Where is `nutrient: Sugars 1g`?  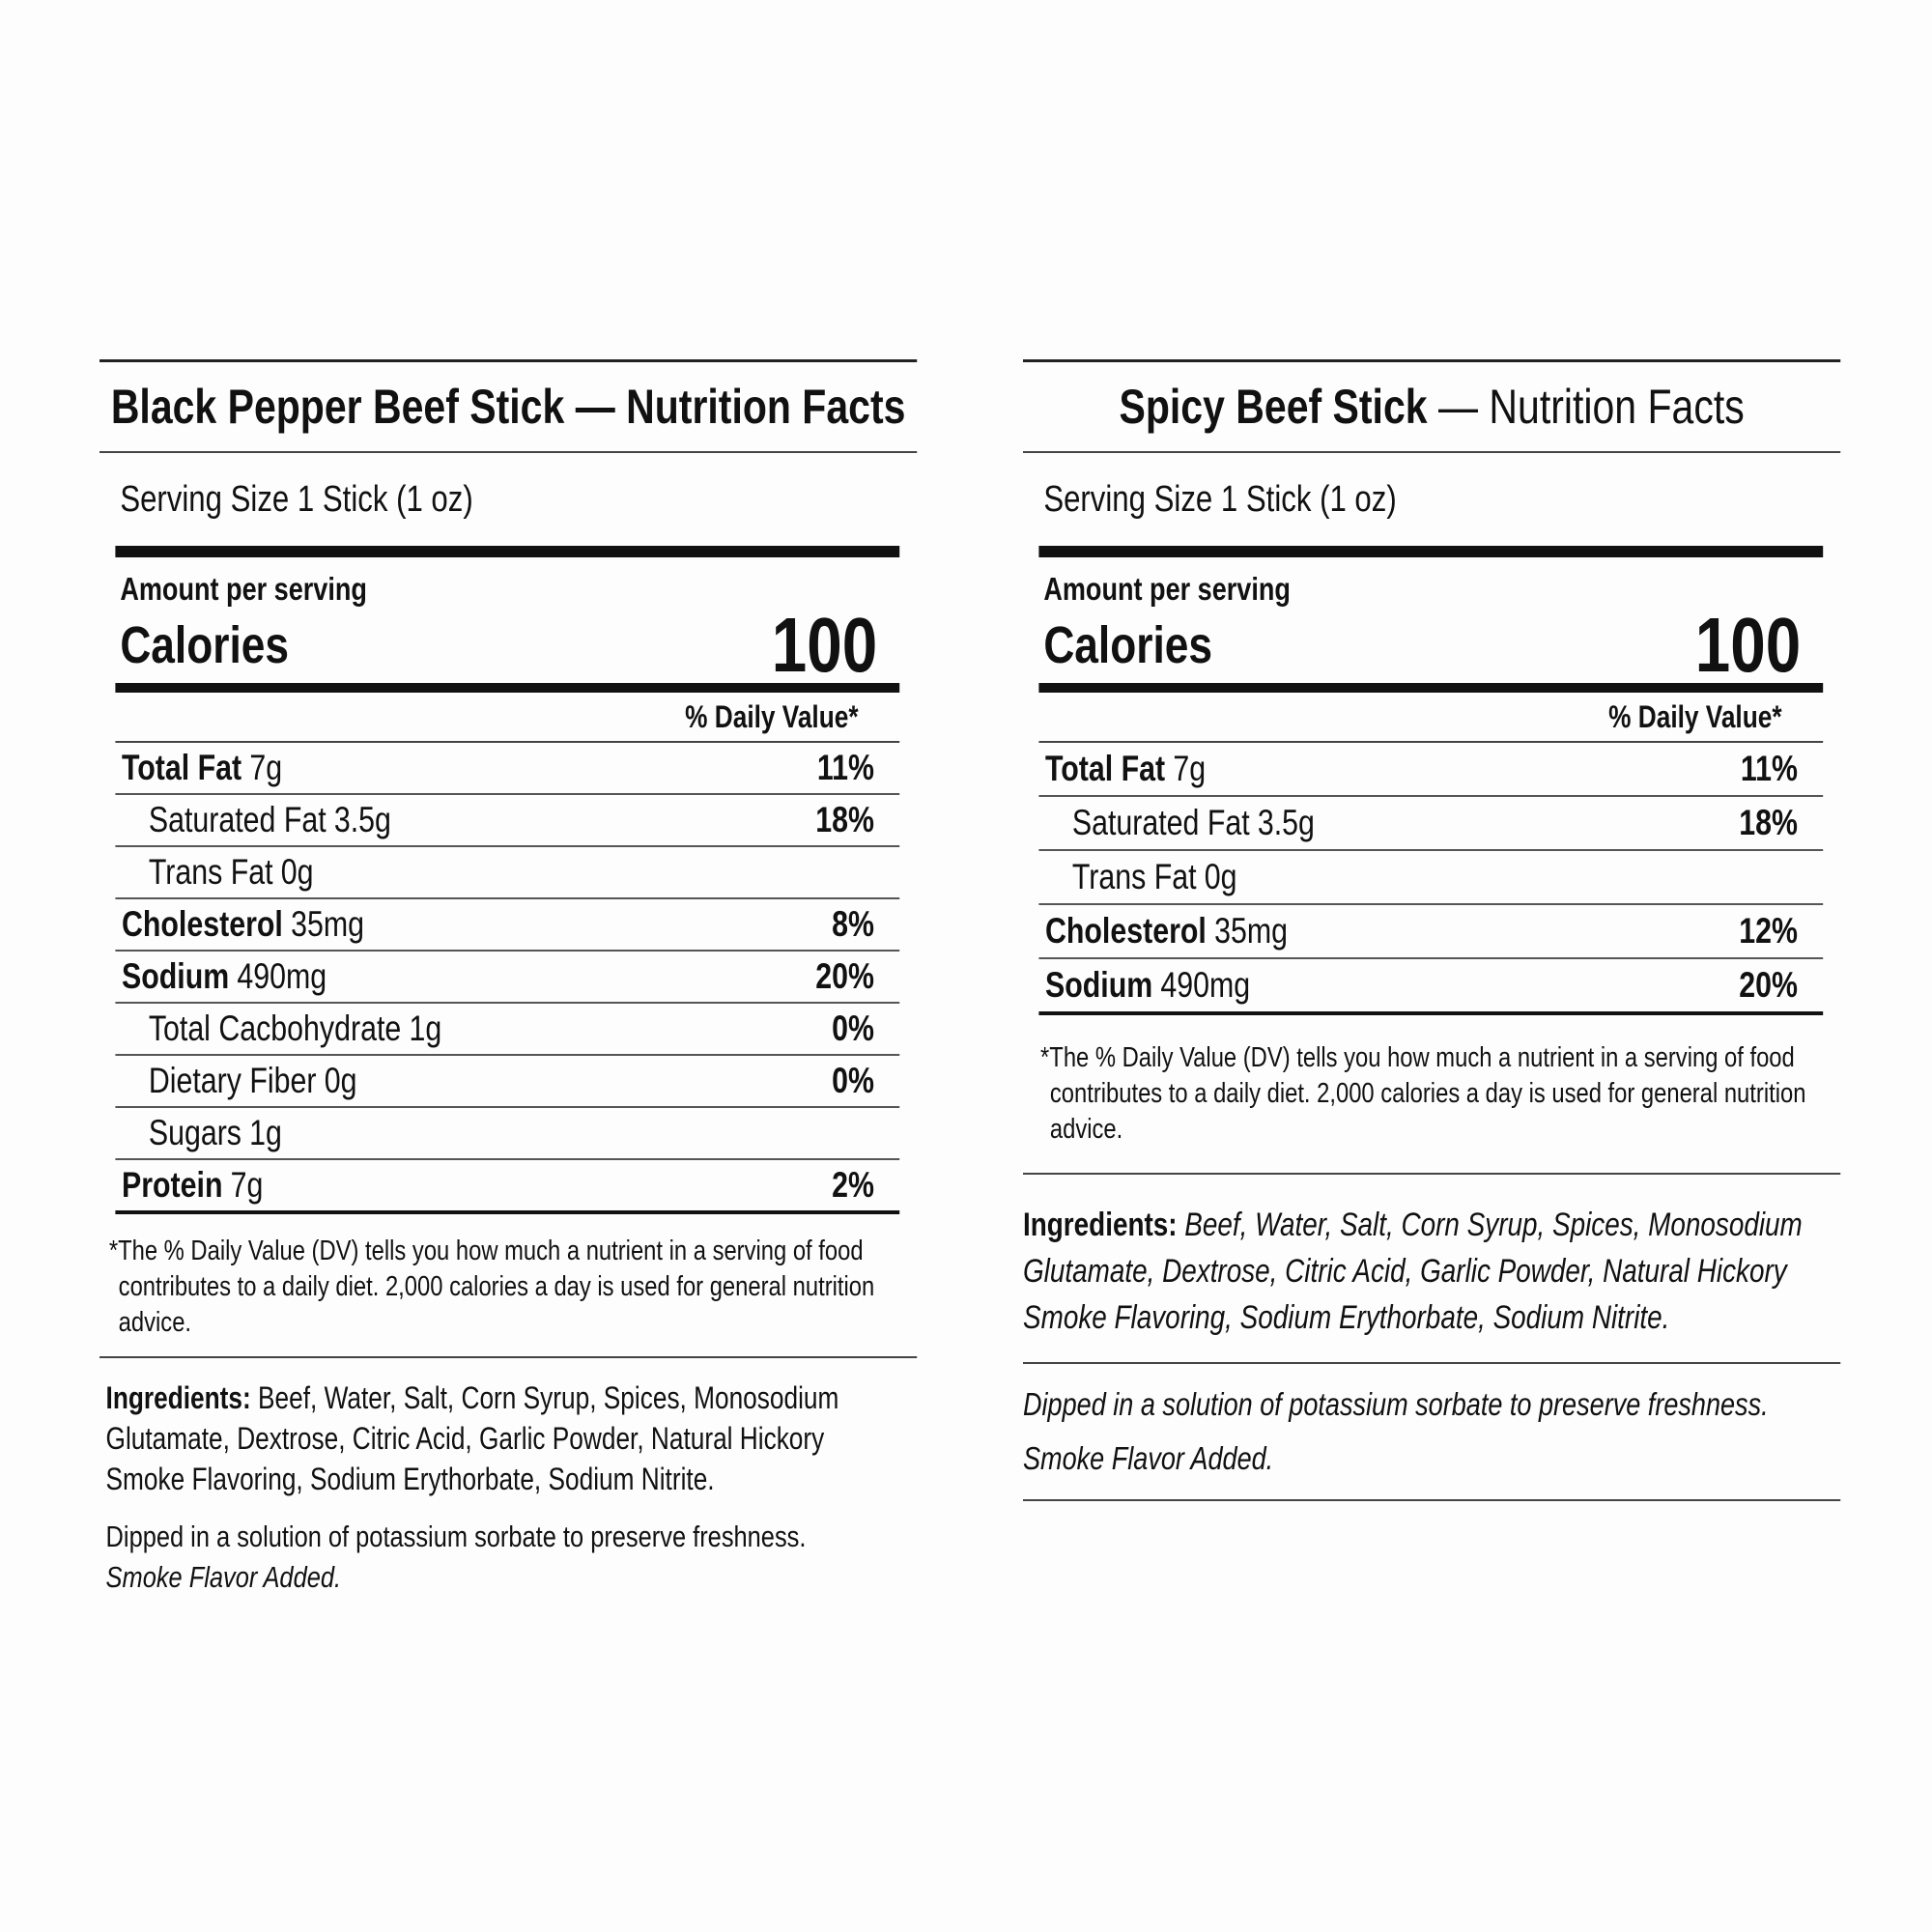
nutrient: Sugars 1g is located at coordinates (215, 1133).